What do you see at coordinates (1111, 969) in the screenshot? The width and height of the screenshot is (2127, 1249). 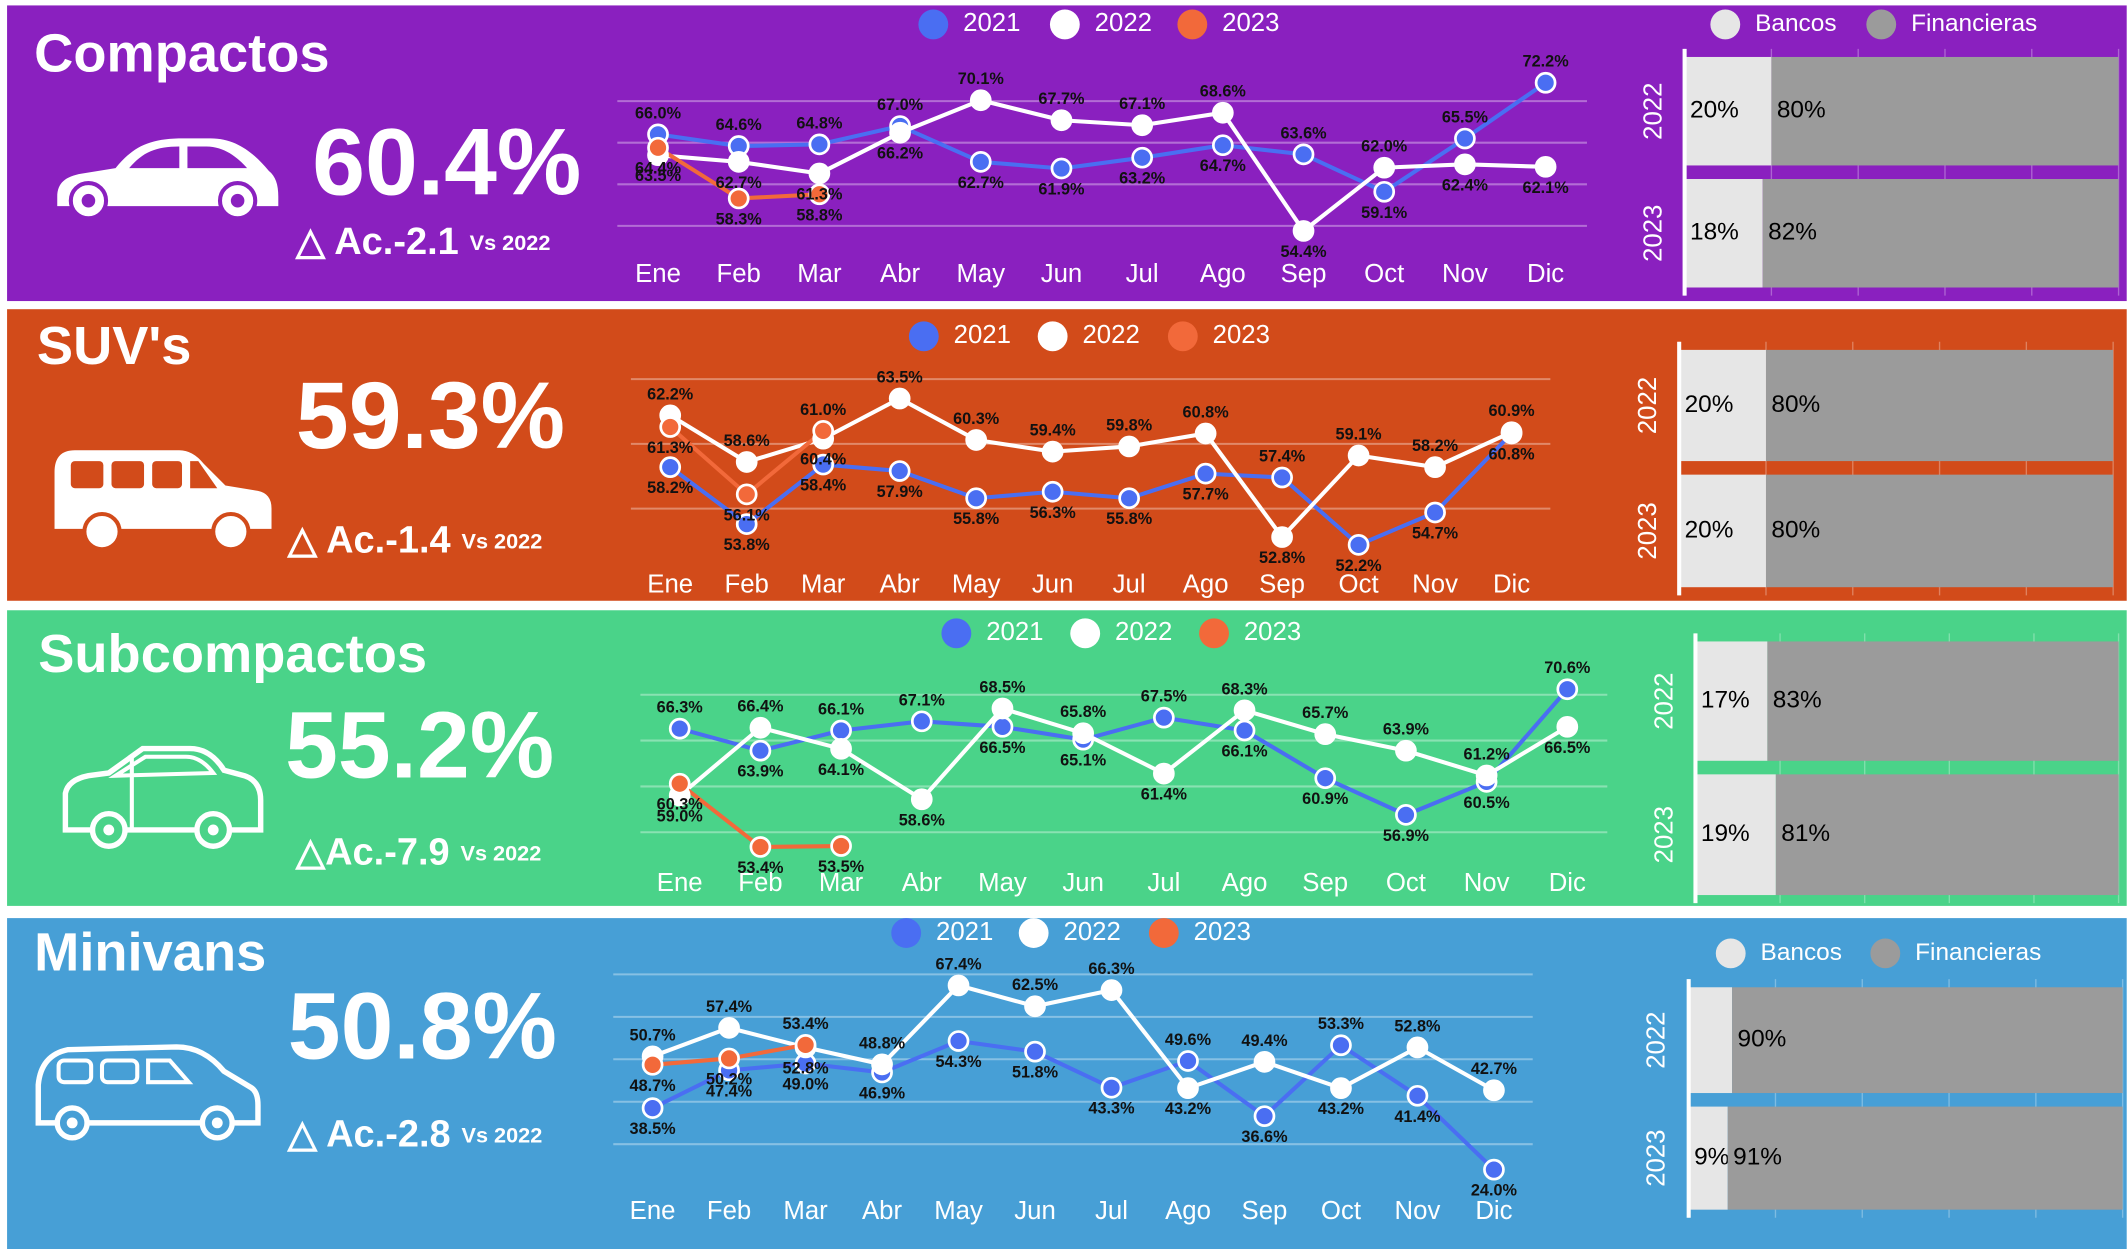 I see `data-label: 66.3%` at bounding box center [1111, 969].